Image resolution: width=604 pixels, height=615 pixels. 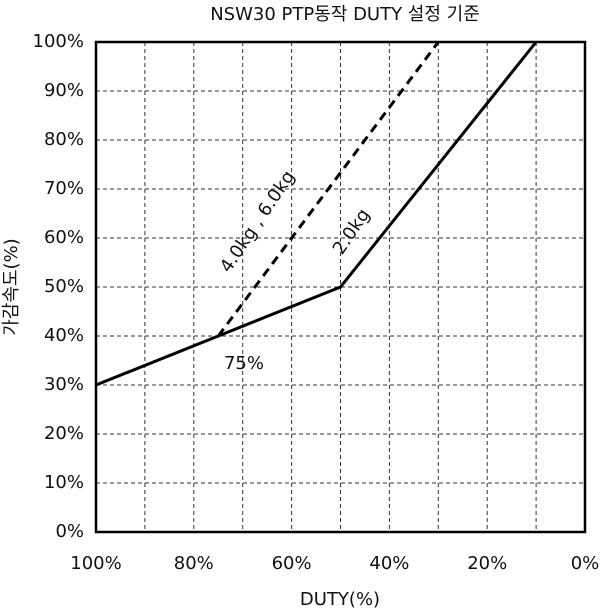 What do you see at coordinates (64, 286) in the screenshot?
I see `y-tick-label: 50%` at bounding box center [64, 286].